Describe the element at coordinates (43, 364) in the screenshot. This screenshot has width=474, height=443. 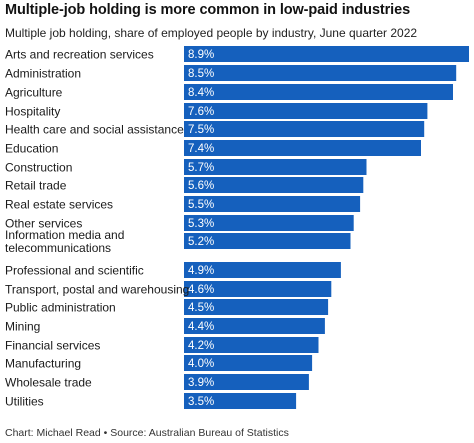
I see `category-label: Manufacturing` at that location.